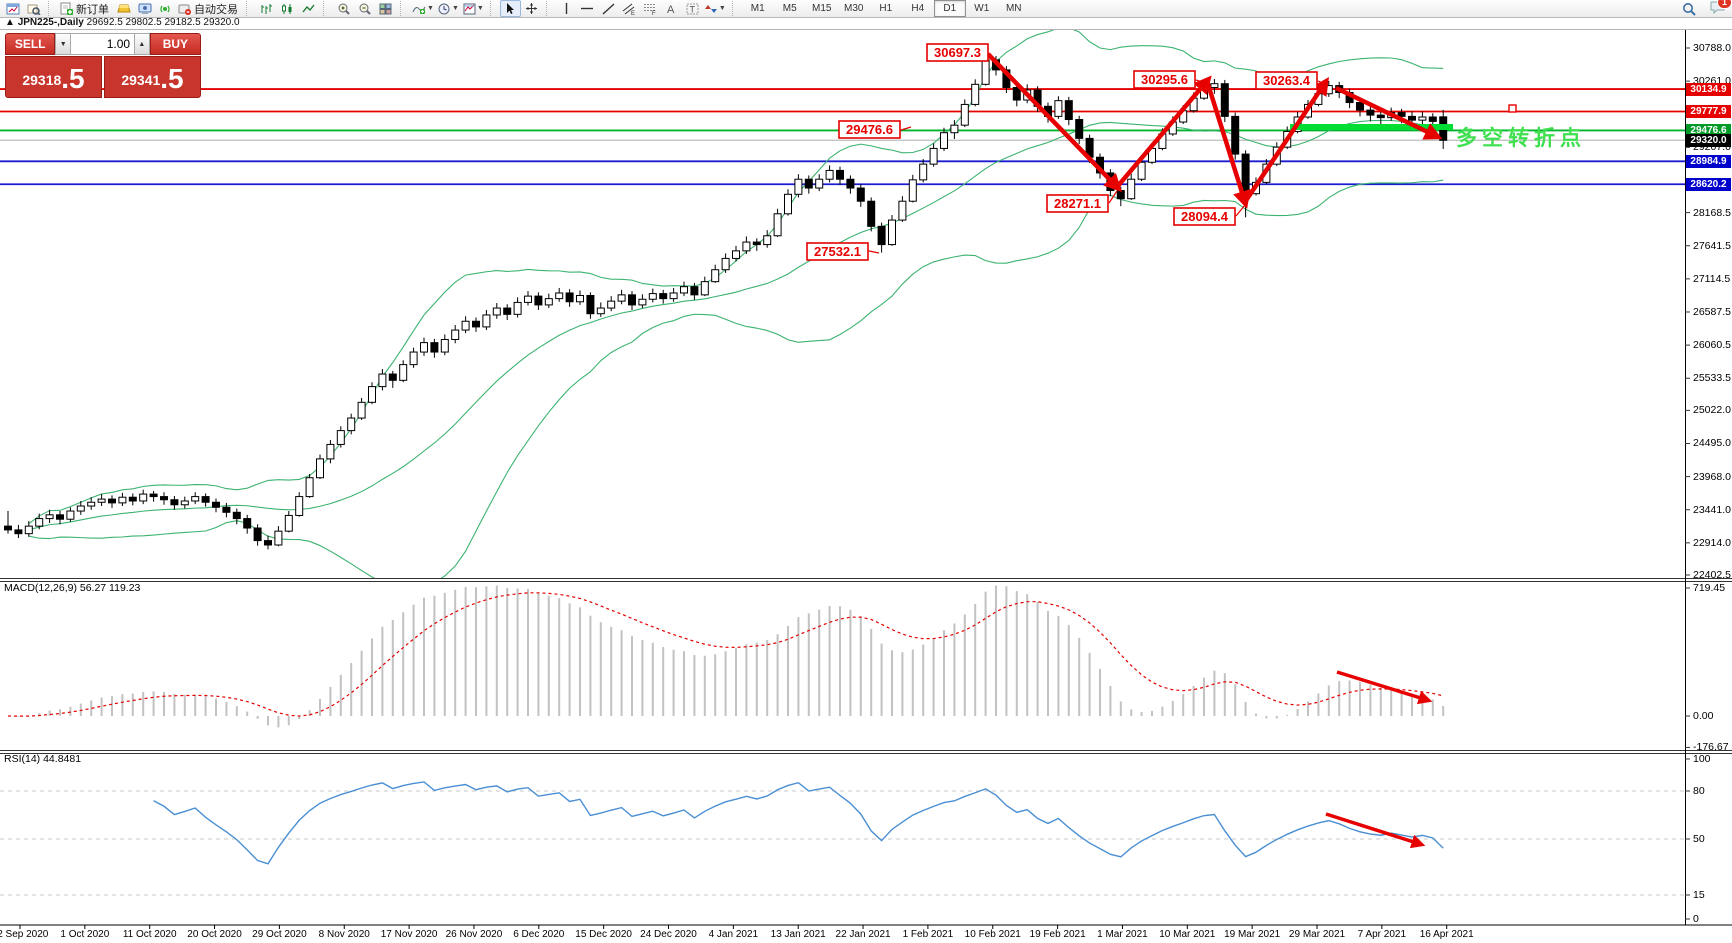  Describe the element at coordinates (668, 934) in the screenshot. I see `date-tick: 24 Dec 2020` at that location.